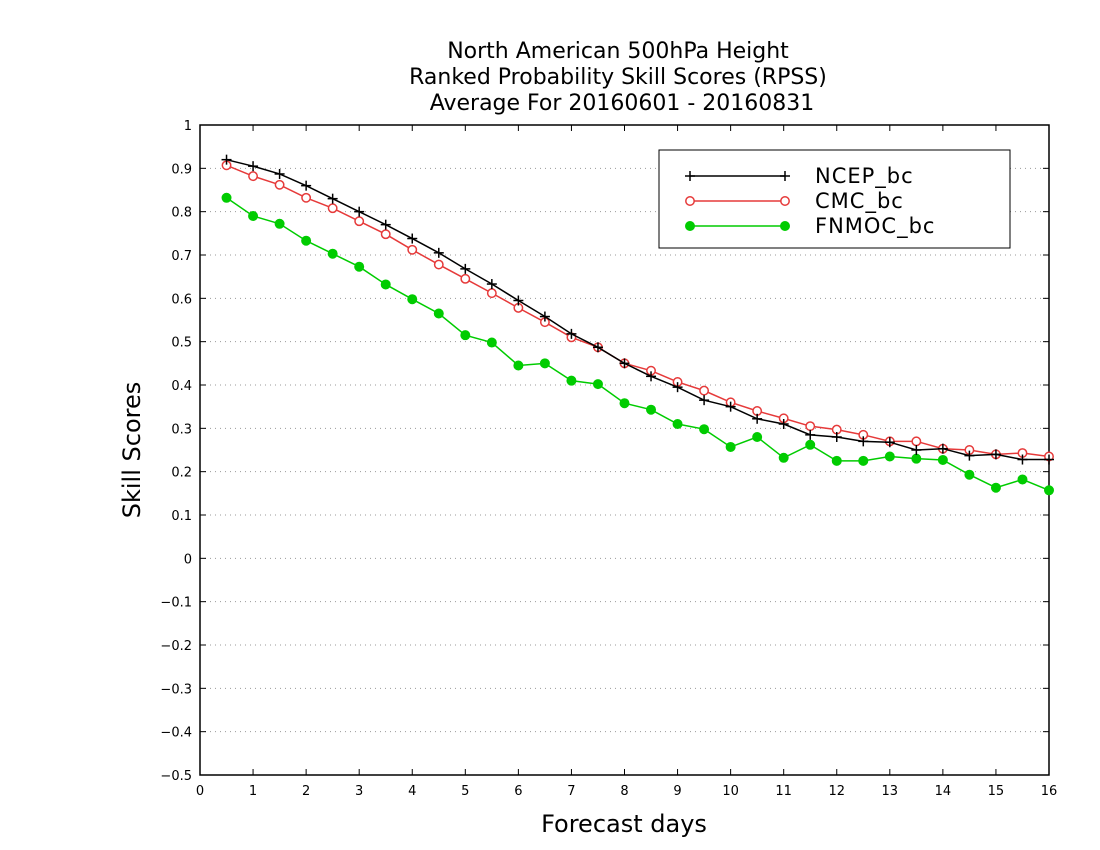 The image size is (1100, 850). What do you see at coordinates (176, 646) in the screenshot?
I see `y-tick-label: −0.2` at bounding box center [176, 646].